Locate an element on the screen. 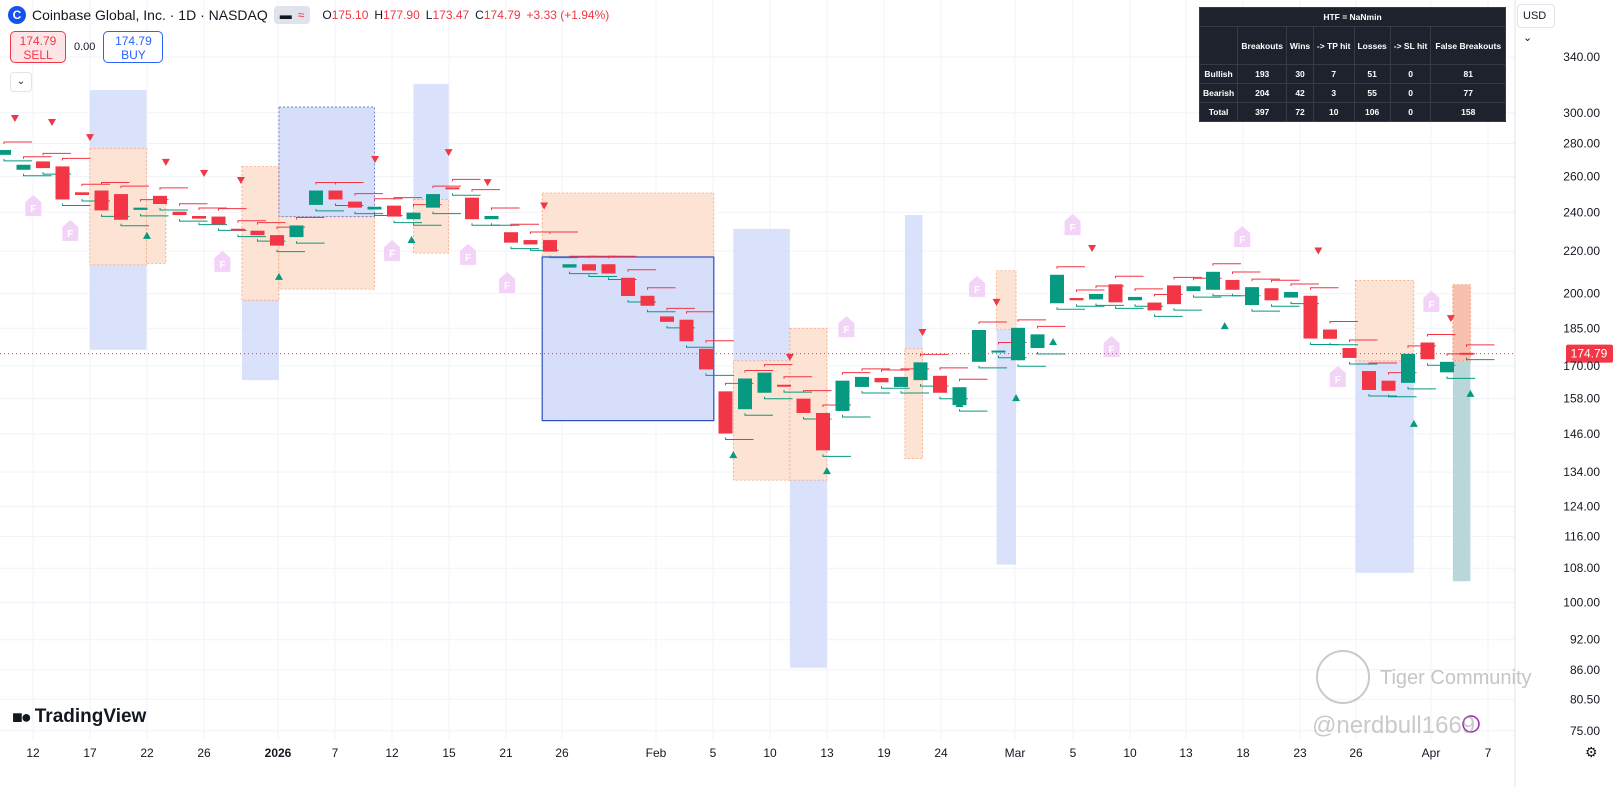 Image resolution: width=1615 pixels, height=787 pixels. zone-bull is located at coordinates (431, 145).